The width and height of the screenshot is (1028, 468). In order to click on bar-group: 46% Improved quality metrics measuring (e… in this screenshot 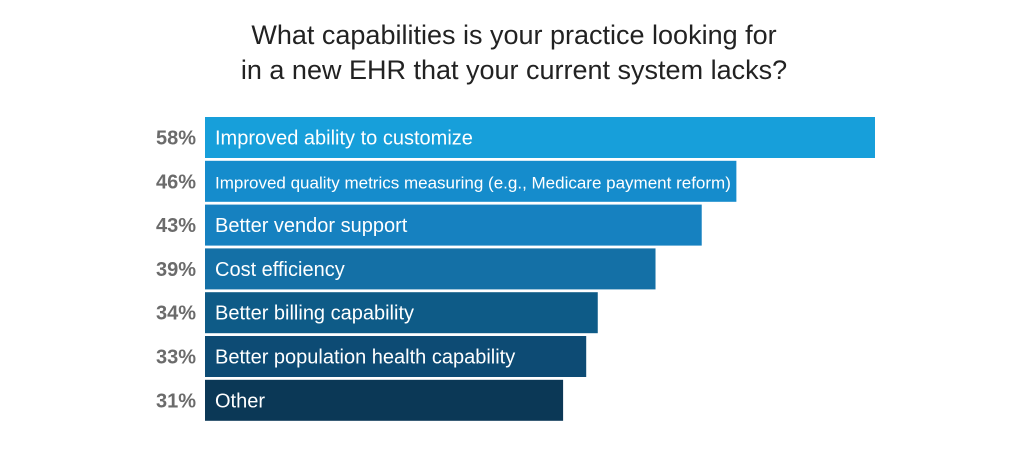, I will do `click(446, 181)`.